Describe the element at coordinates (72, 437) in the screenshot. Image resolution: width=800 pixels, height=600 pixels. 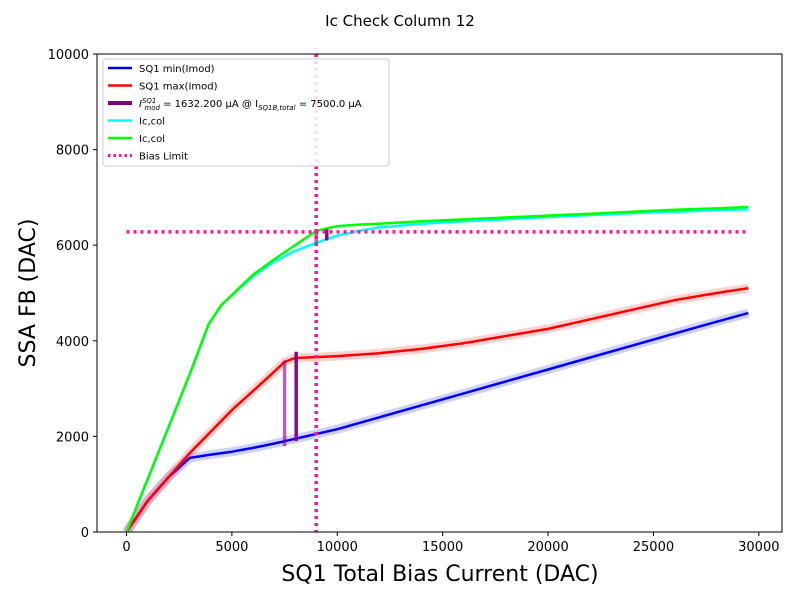
I see `y-tick-label: 2000` at that location.